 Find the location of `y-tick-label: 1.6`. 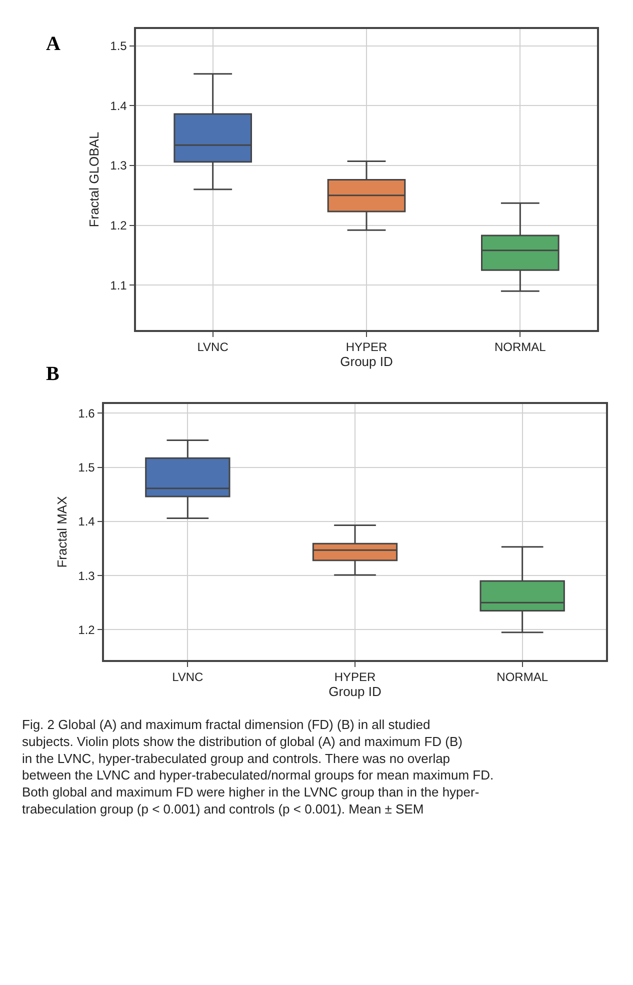

y-tick-label: 1.6 is located at coordinates (87, 413).